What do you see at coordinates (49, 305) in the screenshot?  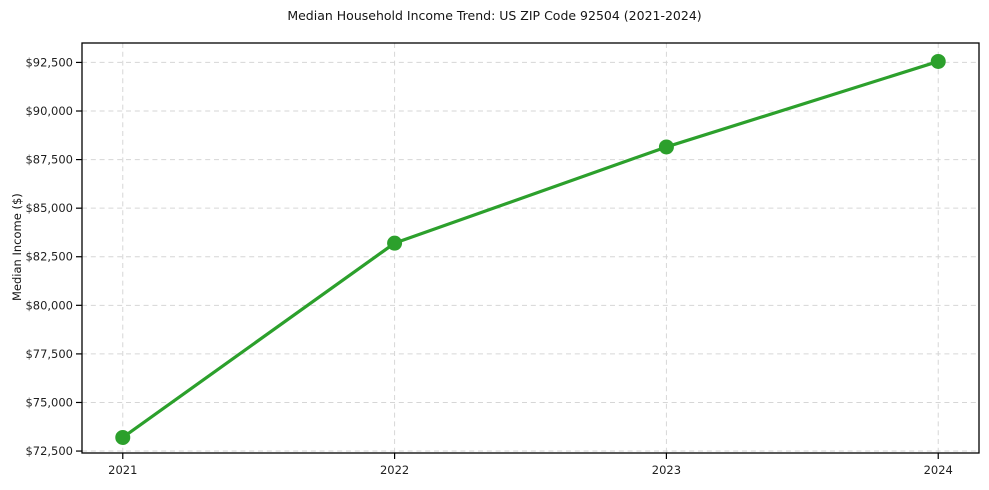 I see `y-tick-label: $80,000` at bounding box center [49, 305].